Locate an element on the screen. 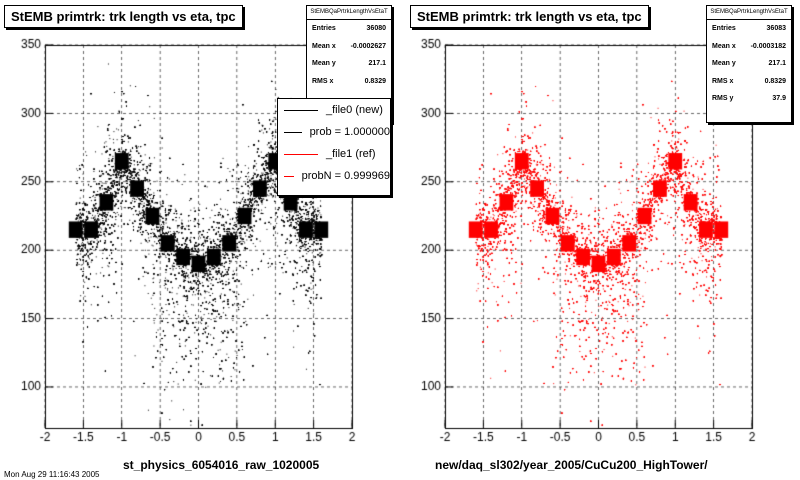  left-stats-row: Mean x -0.0002627 is located at coordinates (349, 46).